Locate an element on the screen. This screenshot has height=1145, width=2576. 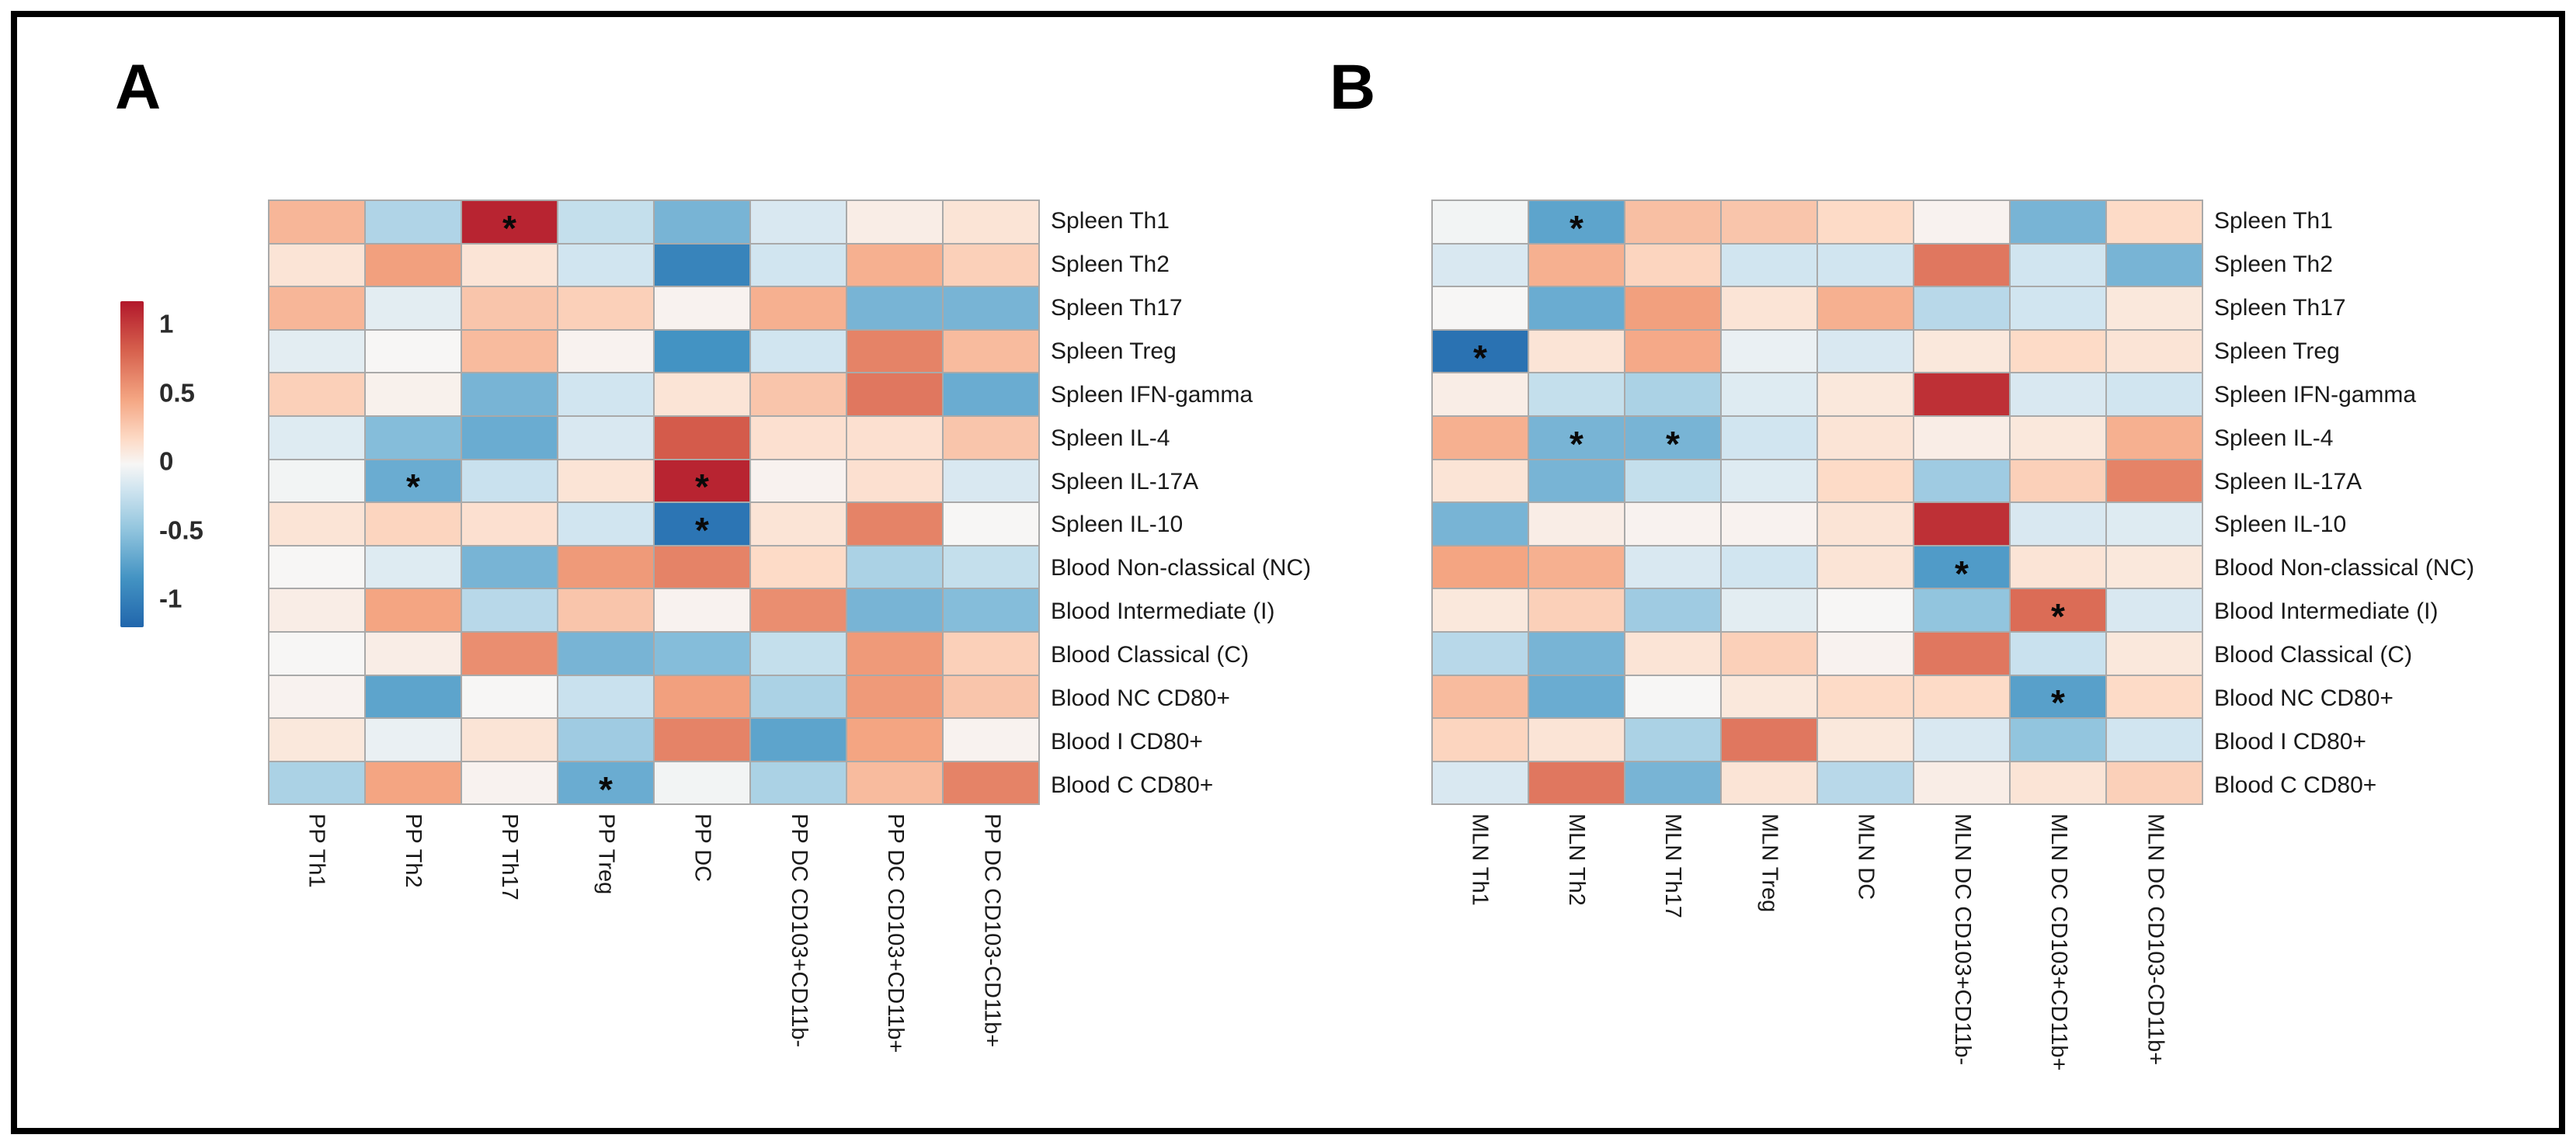
column-label: MLN DC is located at coordinates (1866, 857).